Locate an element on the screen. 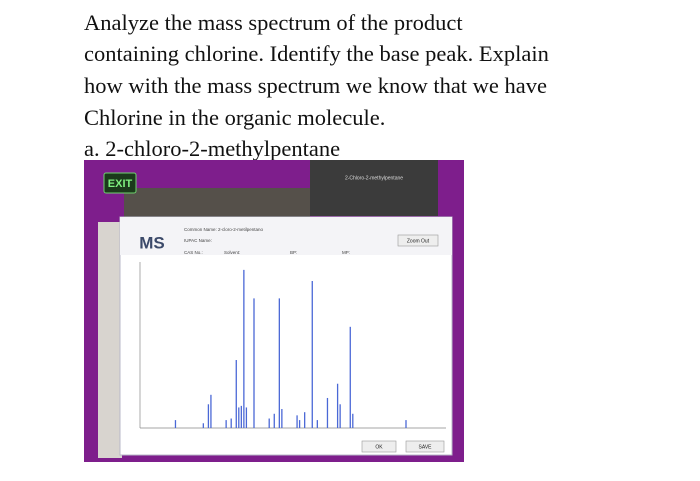  side-panel is located at coordinates (110, 340).